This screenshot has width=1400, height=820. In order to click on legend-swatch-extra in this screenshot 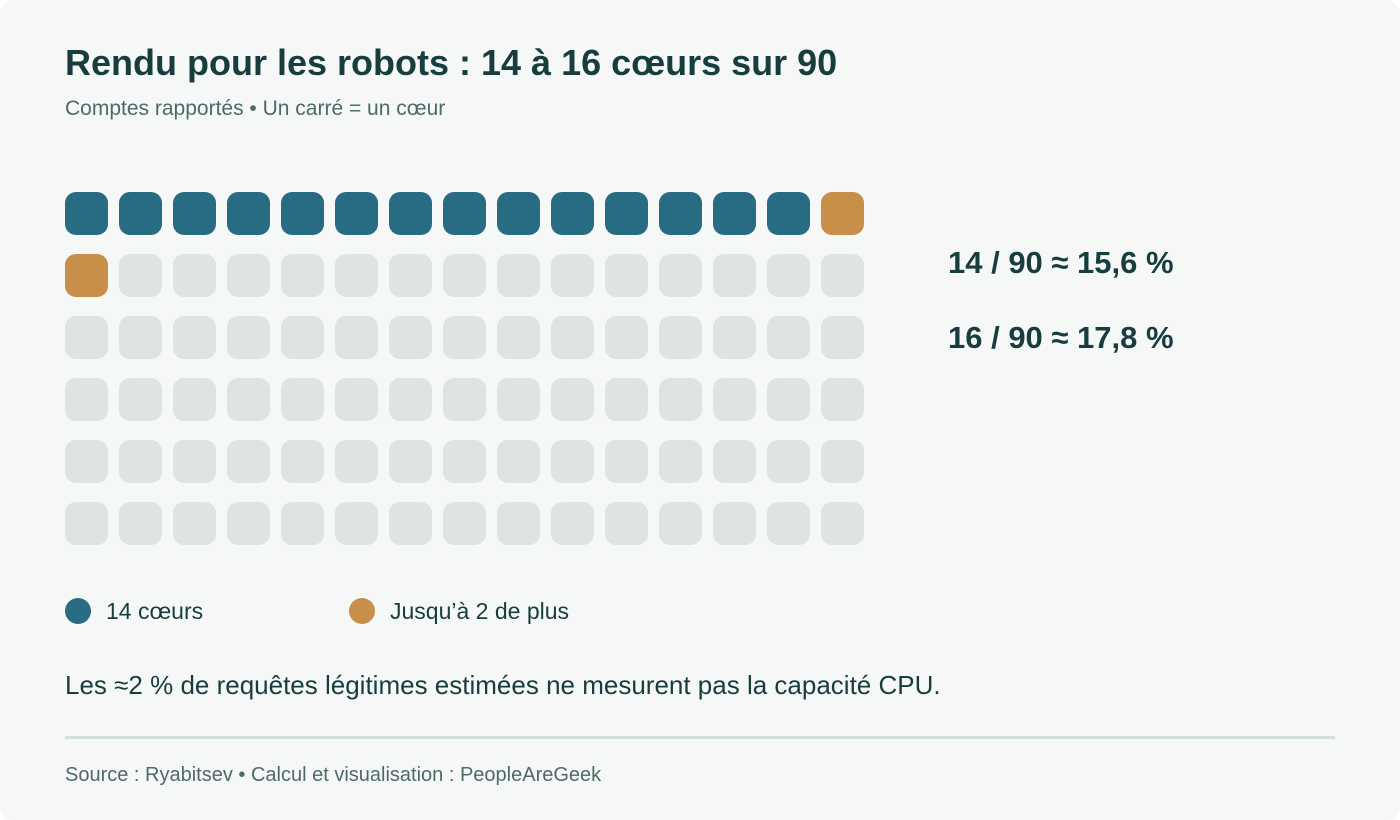, I will do `click(362, 611)`.